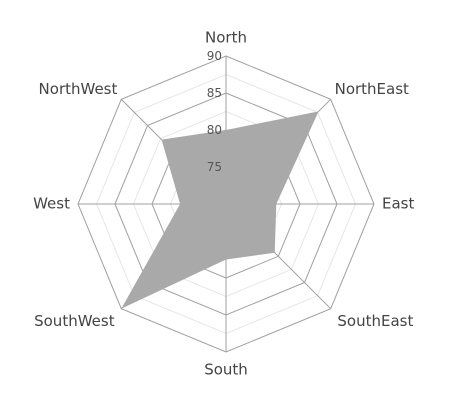 The image size is (452, 406). I want to click on category-label: North, so click(226, 38).